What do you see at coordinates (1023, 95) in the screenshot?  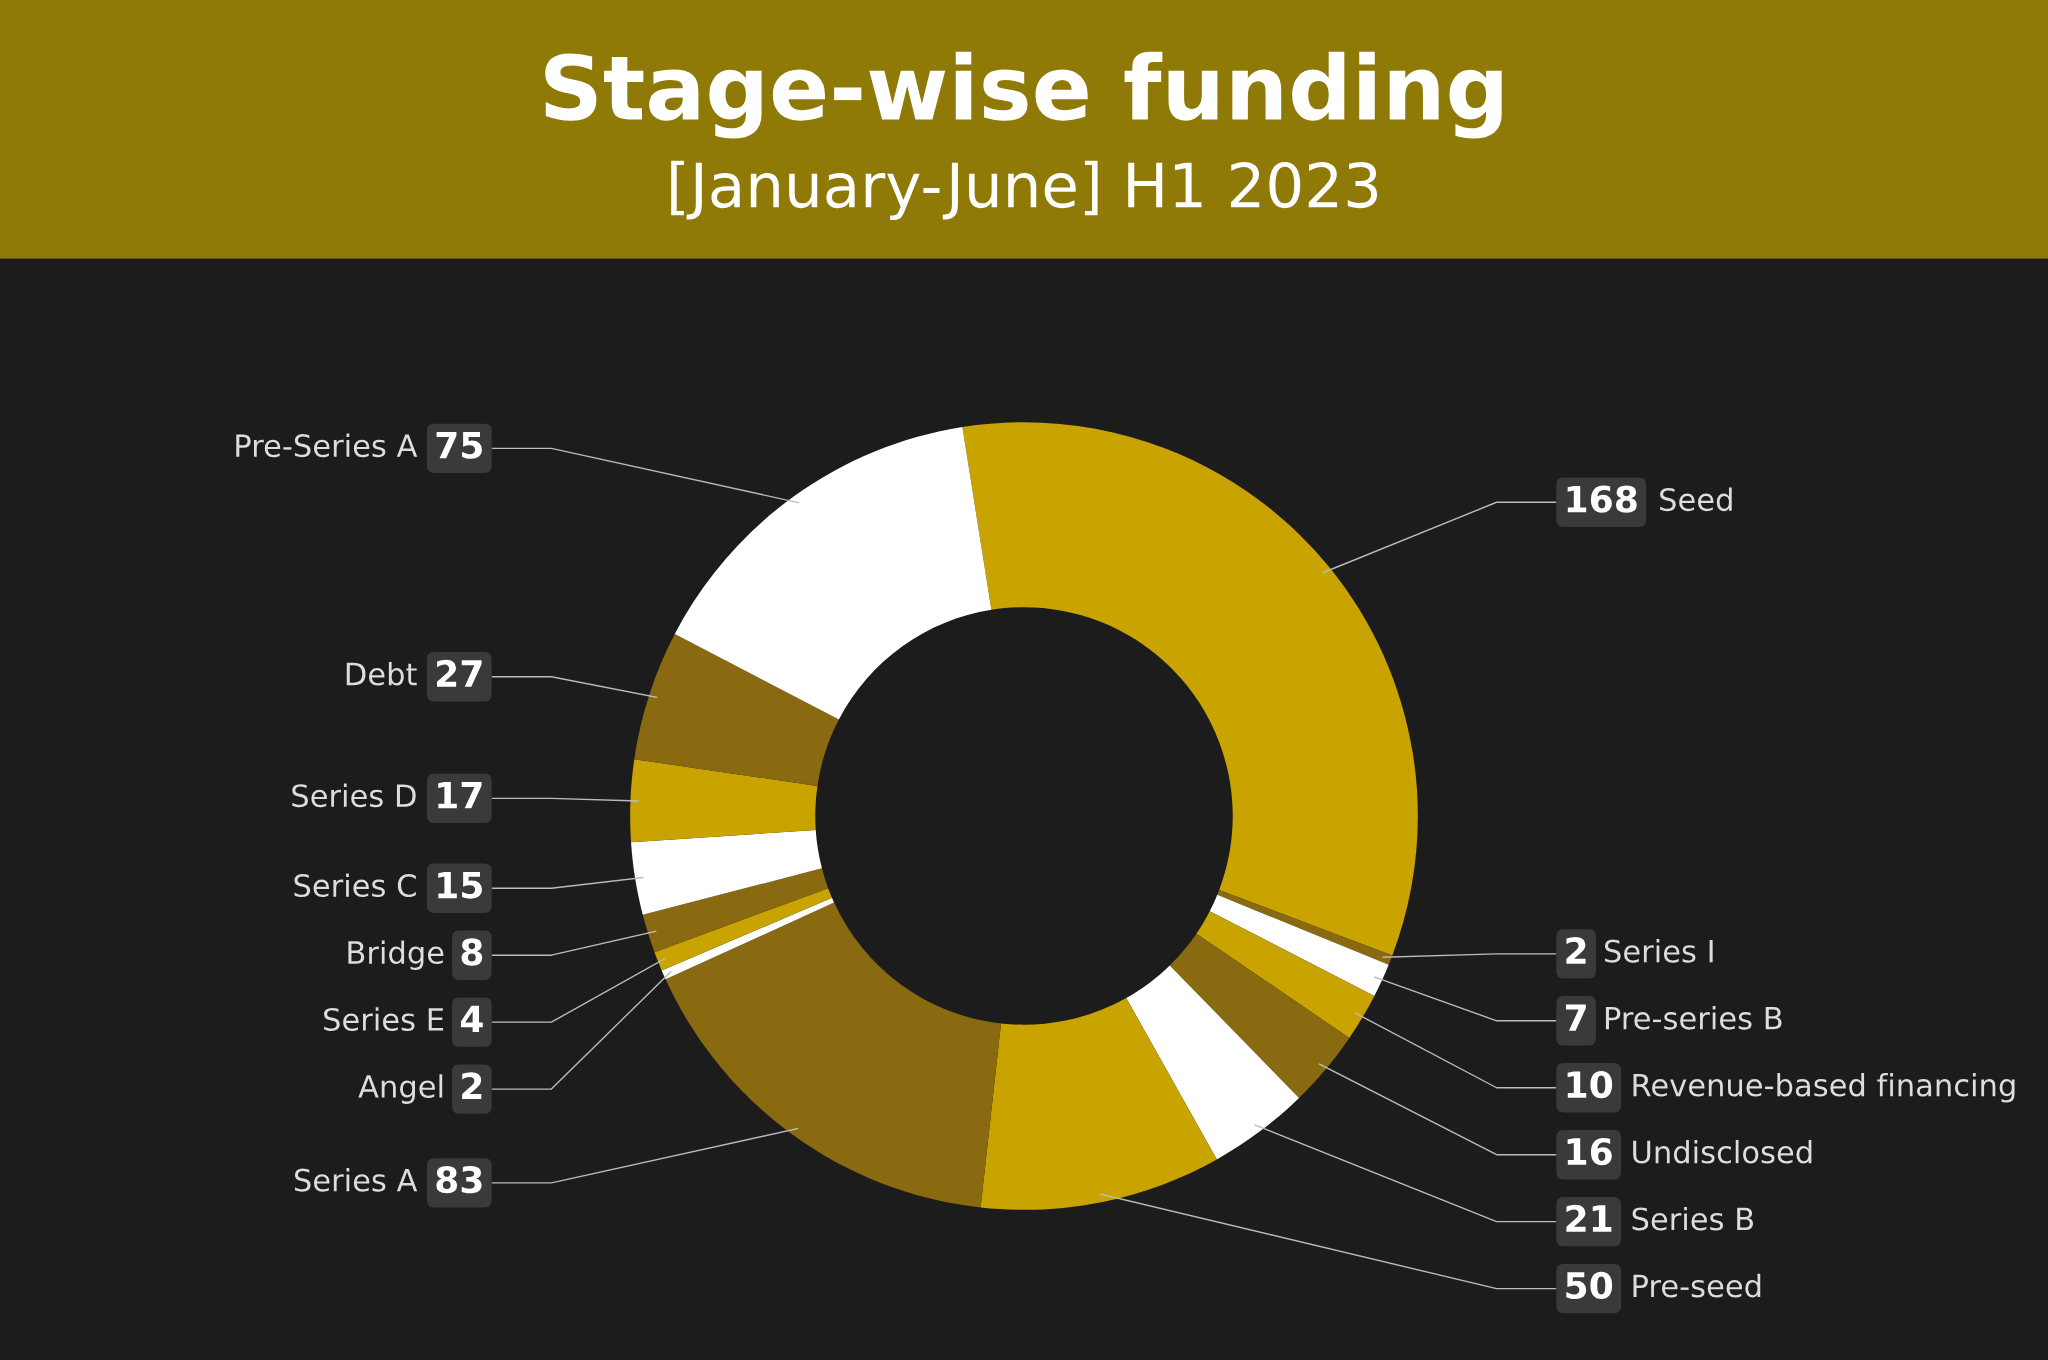 I see `chart-title: Stage-wise funding` at bounding box center [1023, 95].